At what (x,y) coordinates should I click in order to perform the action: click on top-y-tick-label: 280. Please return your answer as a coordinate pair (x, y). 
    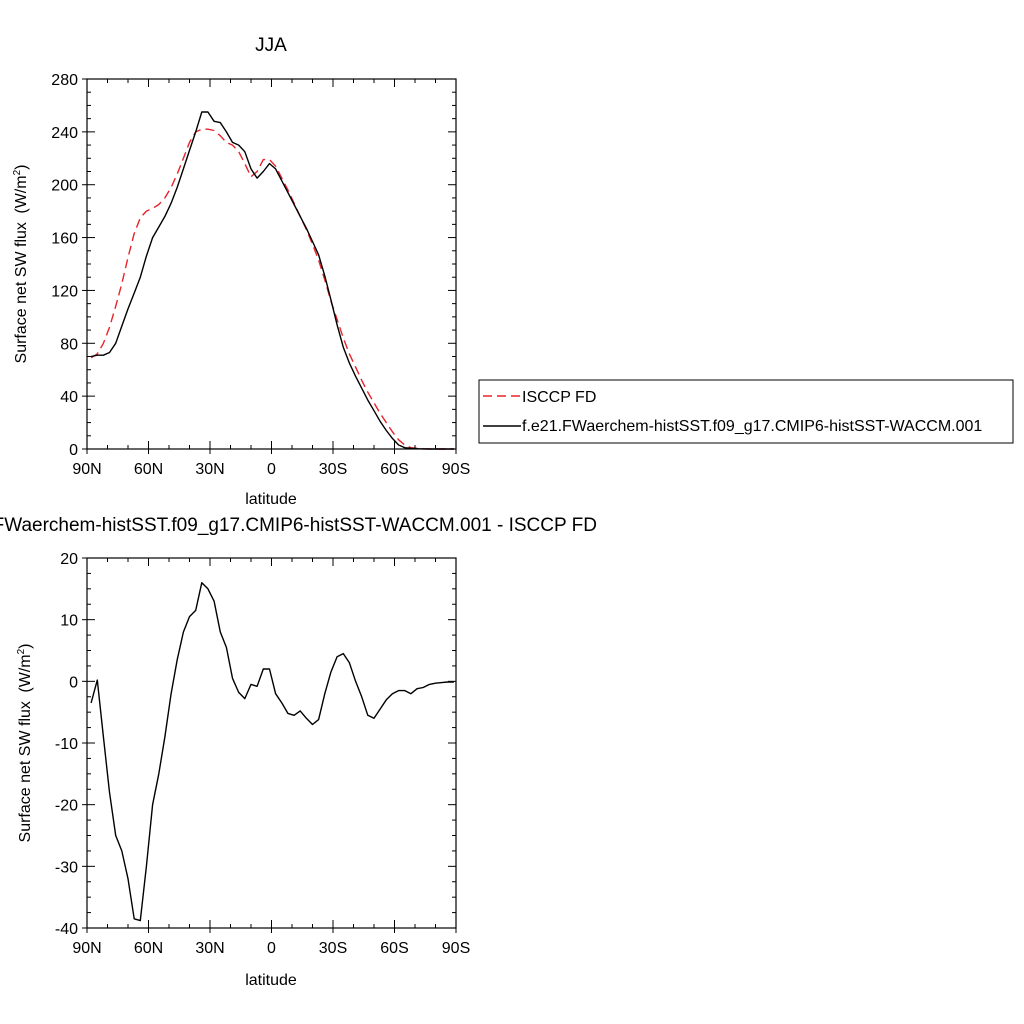
    Looking at the image, I should click on (64, 80).